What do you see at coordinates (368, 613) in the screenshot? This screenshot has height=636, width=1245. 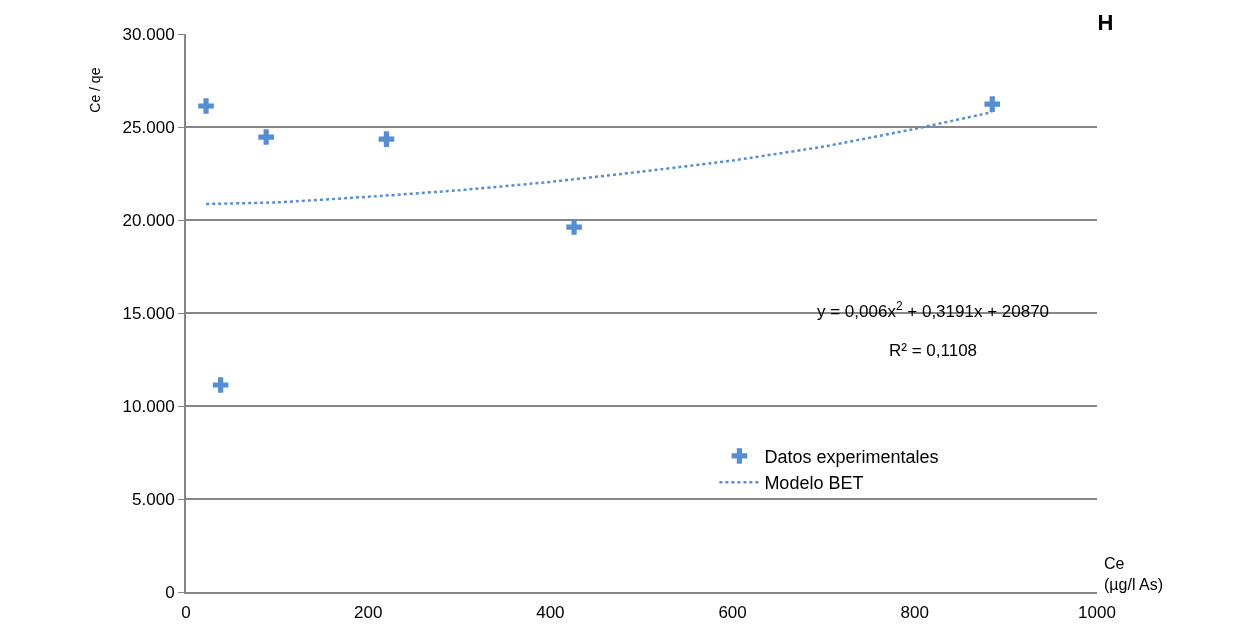 I see `x-tick-label: 200` at bounding box center [368, 613].